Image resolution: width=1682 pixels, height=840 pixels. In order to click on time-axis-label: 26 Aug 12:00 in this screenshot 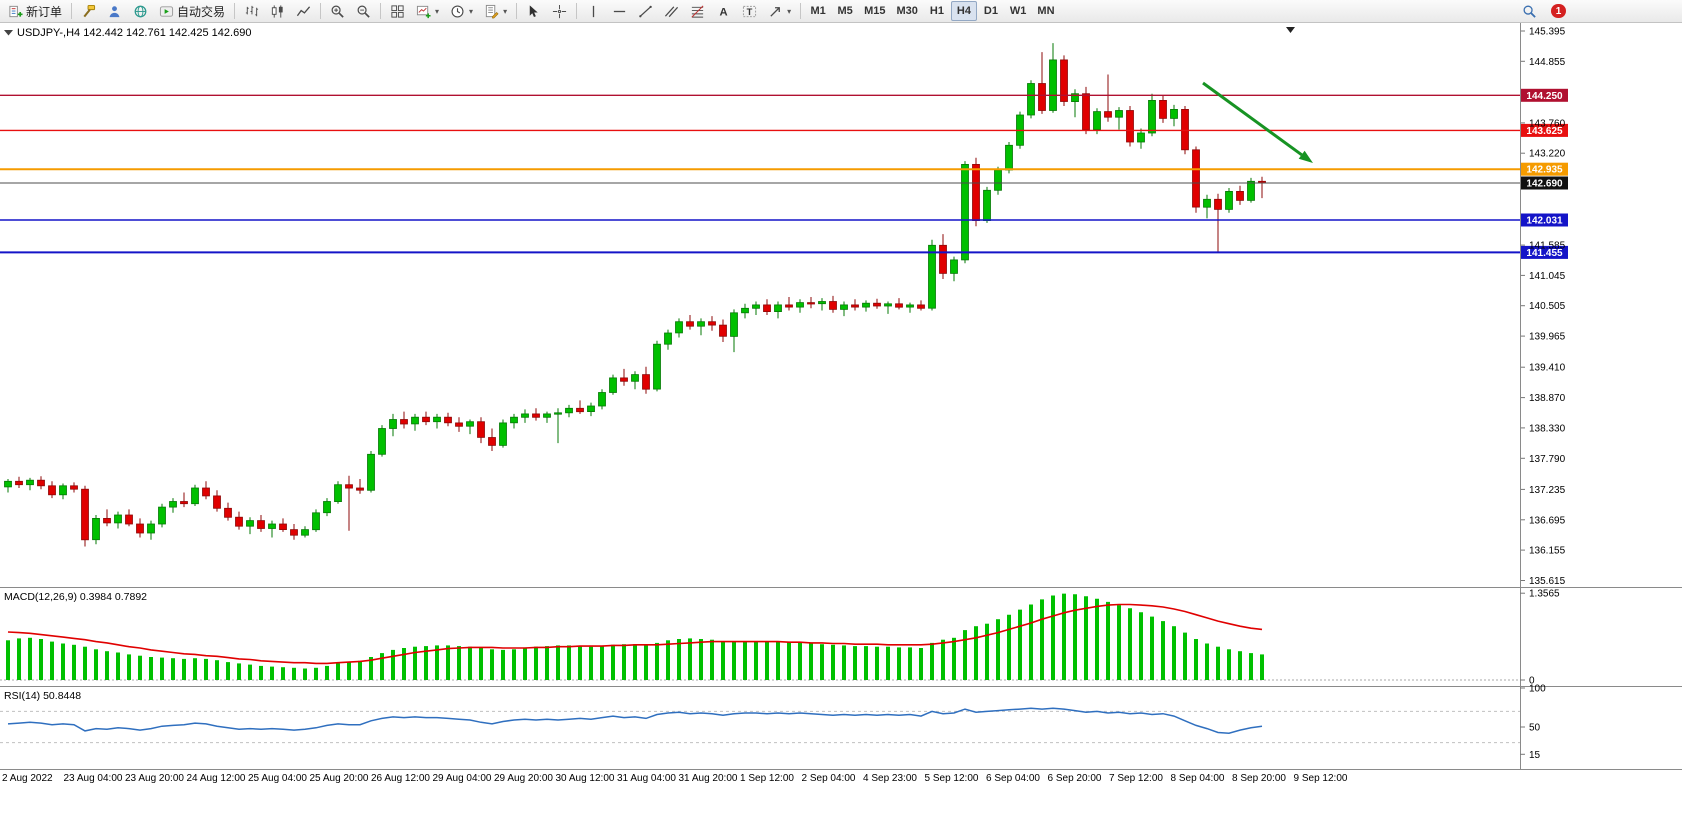, I will do `click(400, 778)`.